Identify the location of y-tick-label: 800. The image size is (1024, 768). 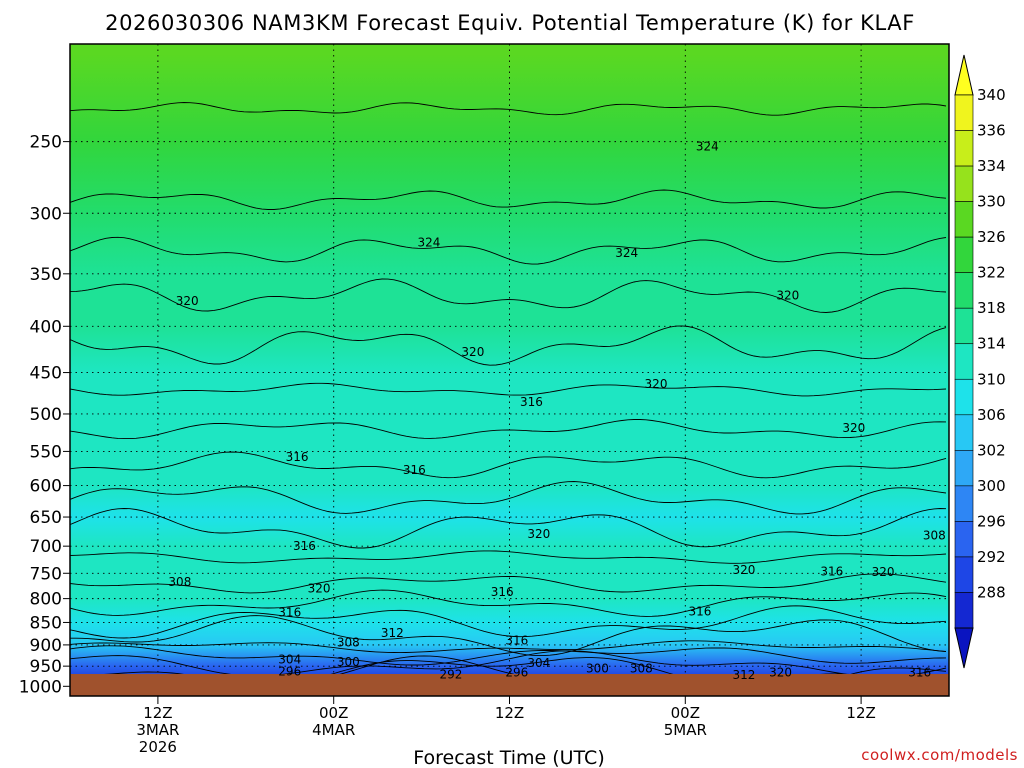
(46, 600).